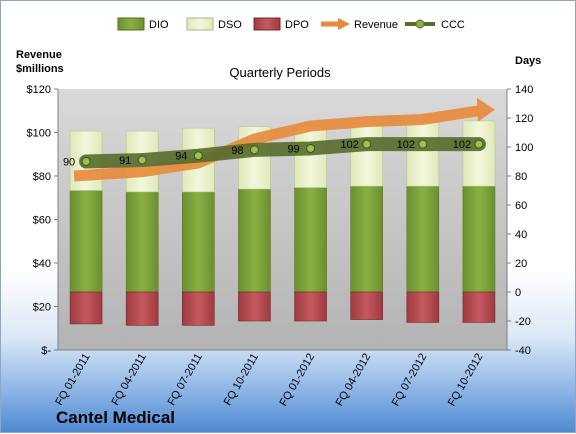  Describe the element at coordinates (293, 149) in the screenshot. I see `ccc-data-label: 99` at that location.